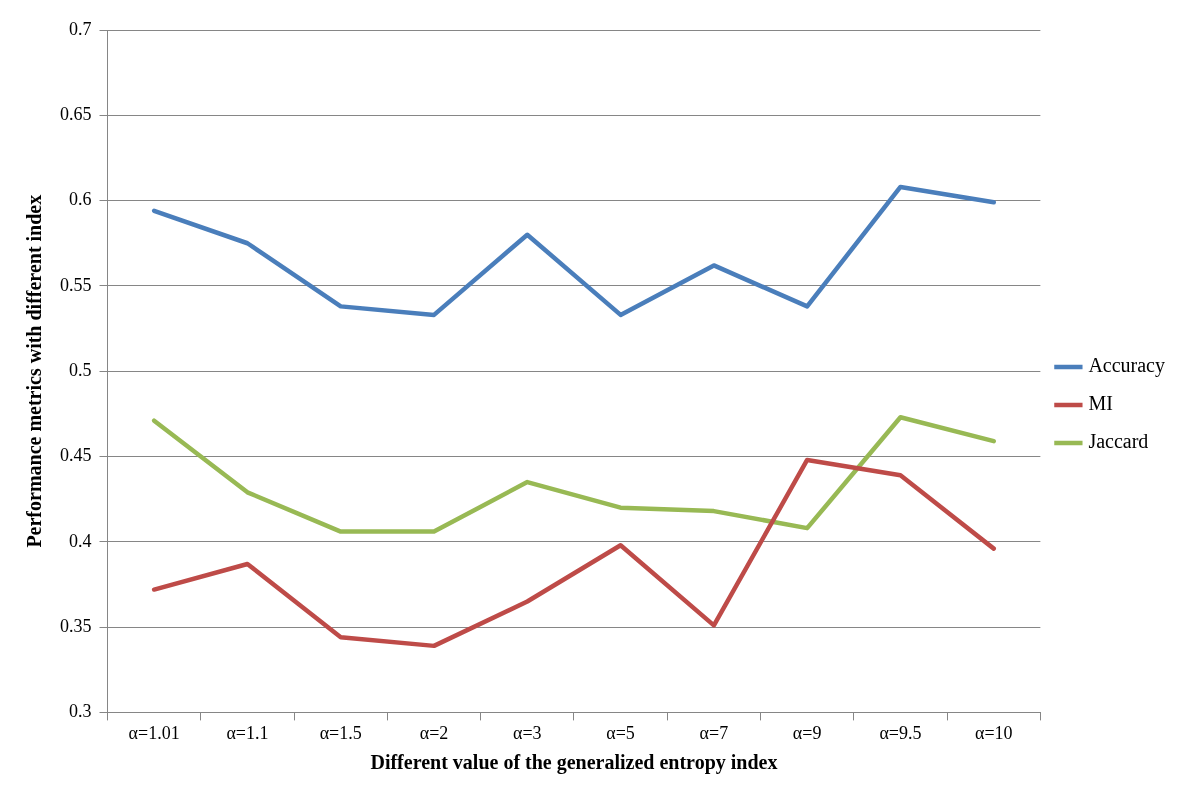 Image resolution: width=1200 pixels, height=810 pixels. What do you see at coordinates (76, 114) in the screenshot?
I see `y-tick-label: 0.65` at bounding box center [76, 114].